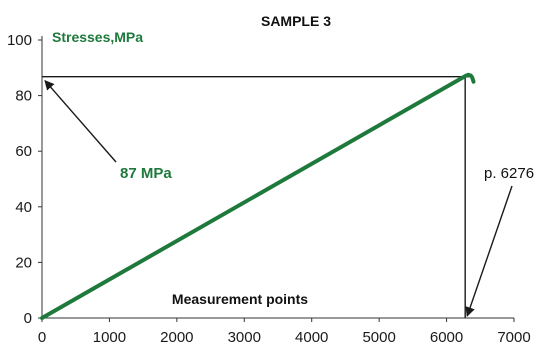  I want to click on peak-point-label: p. 6276, so click(509, 173).